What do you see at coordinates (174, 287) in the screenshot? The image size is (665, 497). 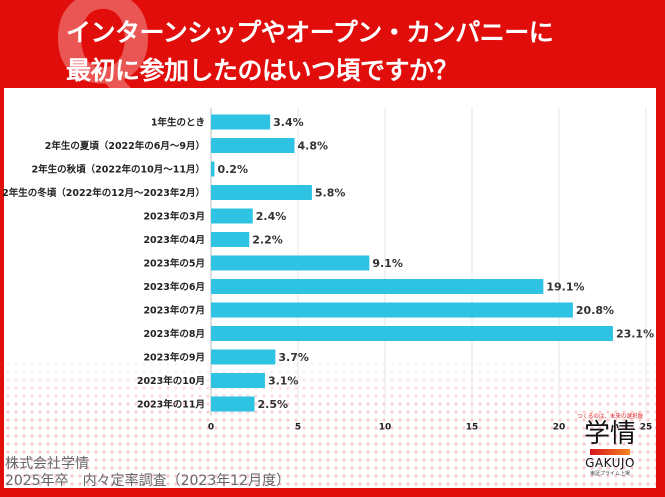 I see `category-label: 2023年の6月` at bounding box center [174, 287].